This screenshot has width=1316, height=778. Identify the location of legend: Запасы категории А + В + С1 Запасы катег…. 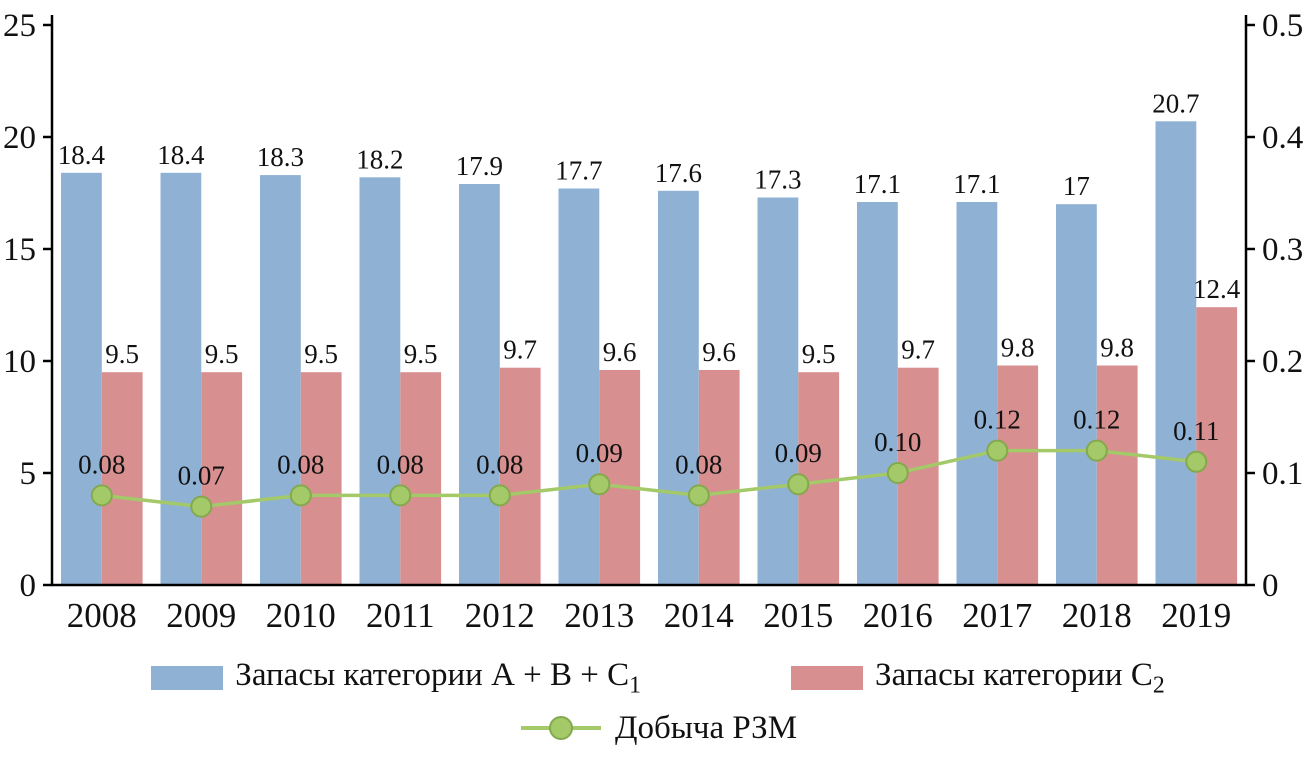
(658, 702).